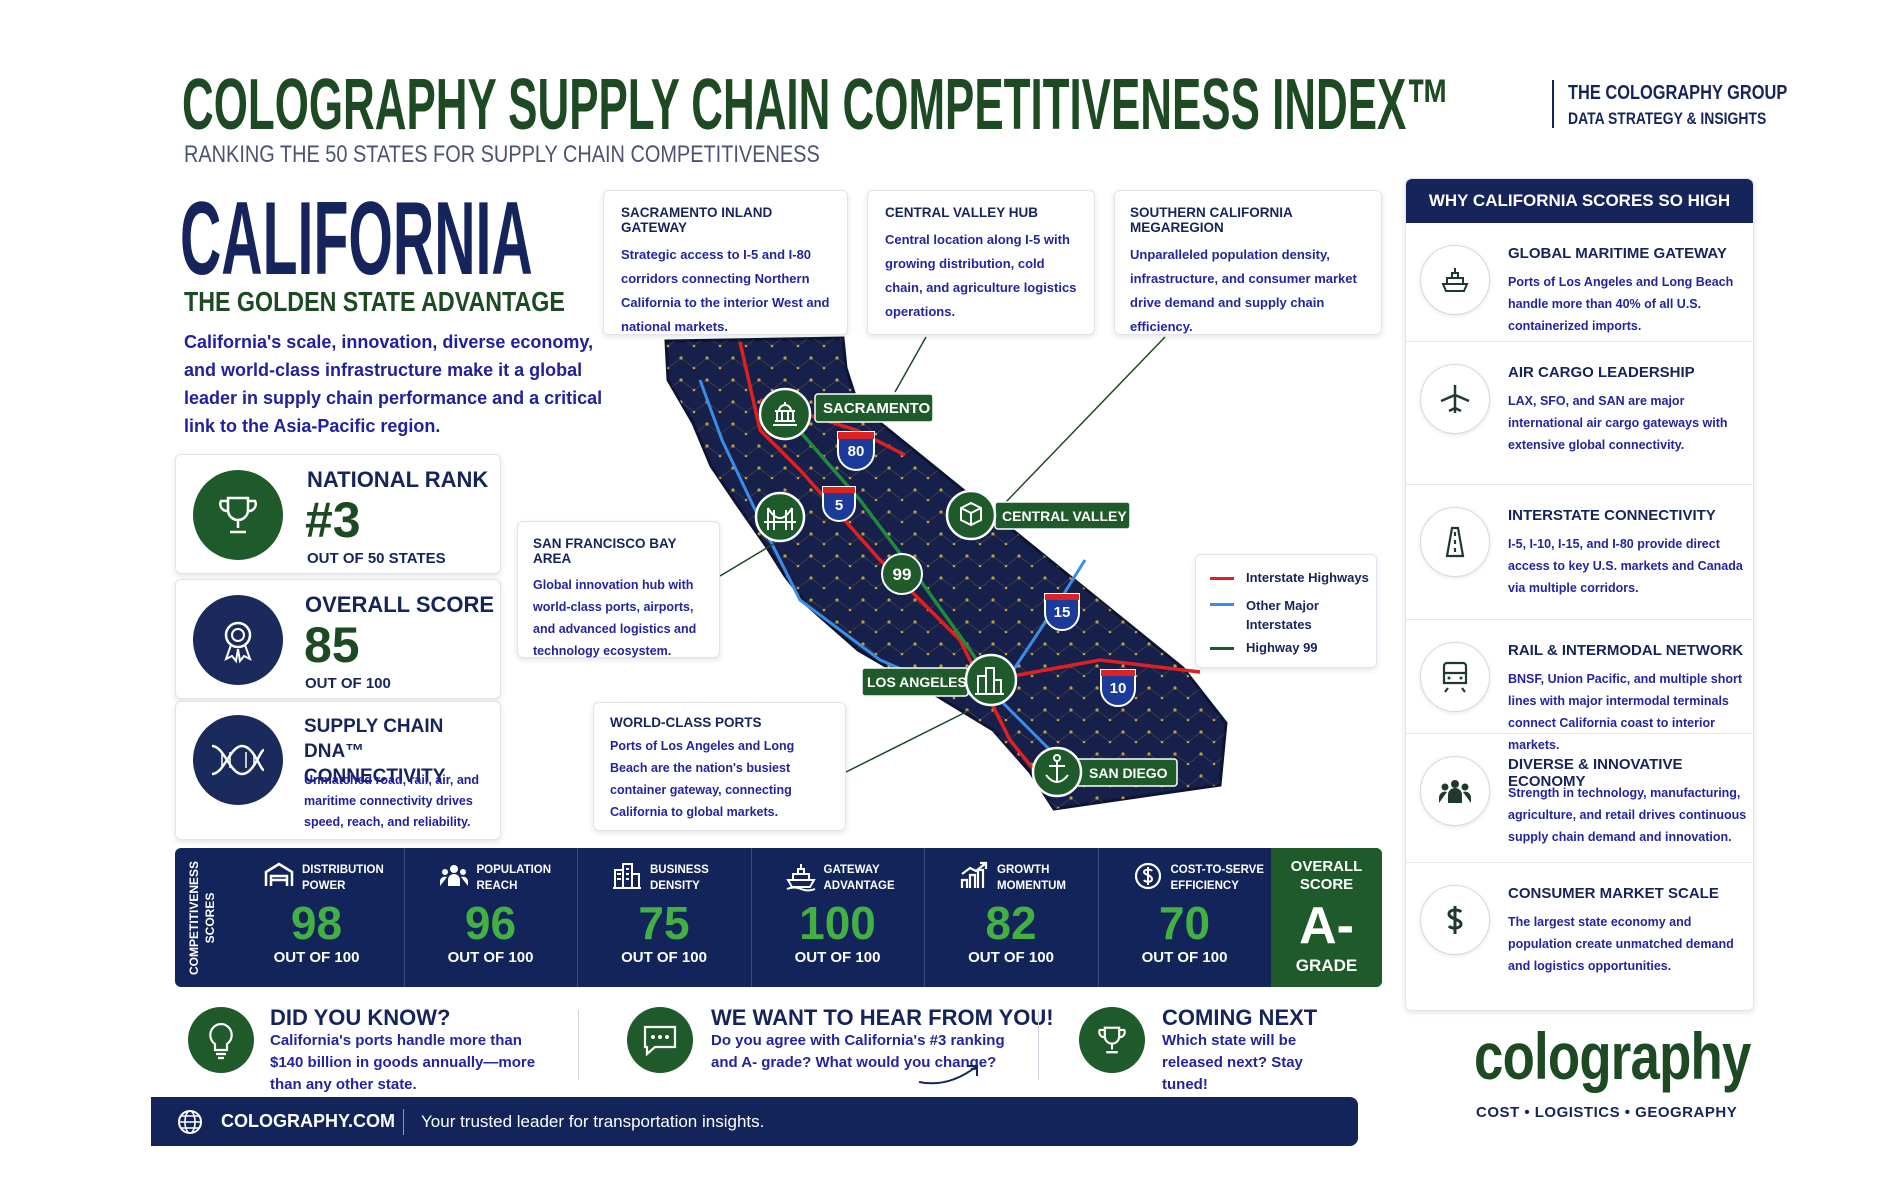 The image size is (1900, 1200). What do you see at coordinates (348, 683) in the screenshot?
I see `stat-sub: OUT OF 100` at bounding box center [348, 683].